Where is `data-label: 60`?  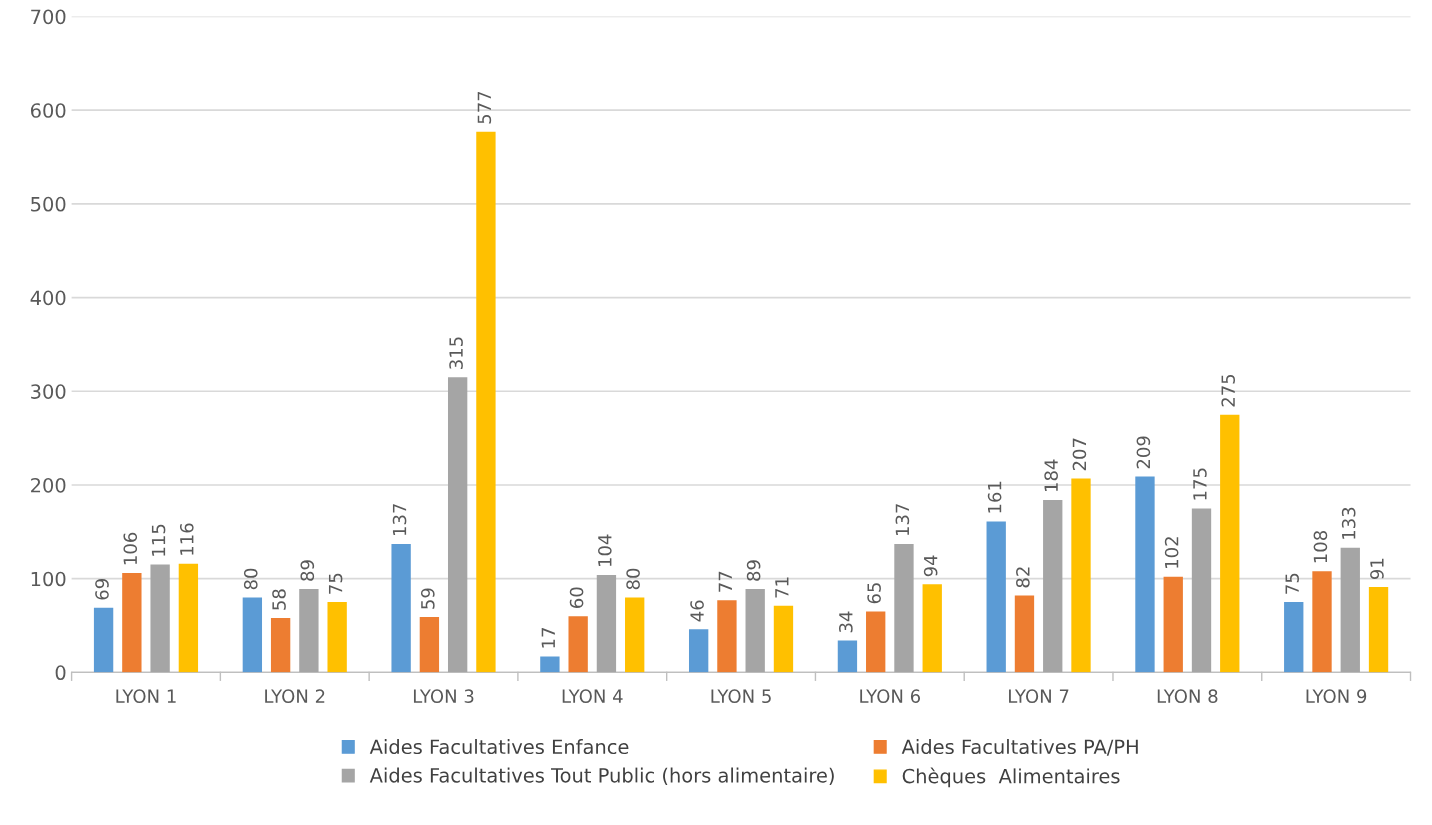
data-label: 60 is located at coordinates (576, 597).